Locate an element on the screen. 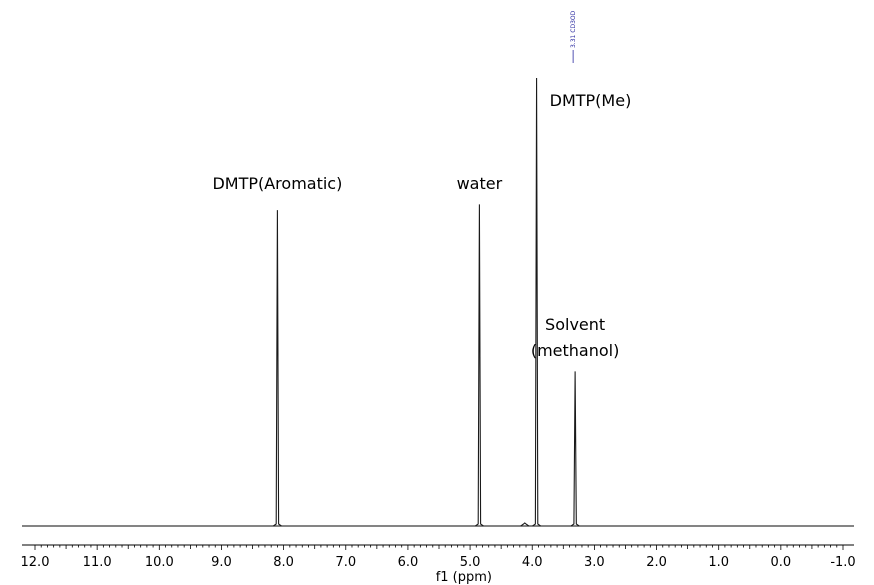 The width and height of the screenshot is (874, 585). x-tick-label: 11.0 is located at coordinates (97, 562).